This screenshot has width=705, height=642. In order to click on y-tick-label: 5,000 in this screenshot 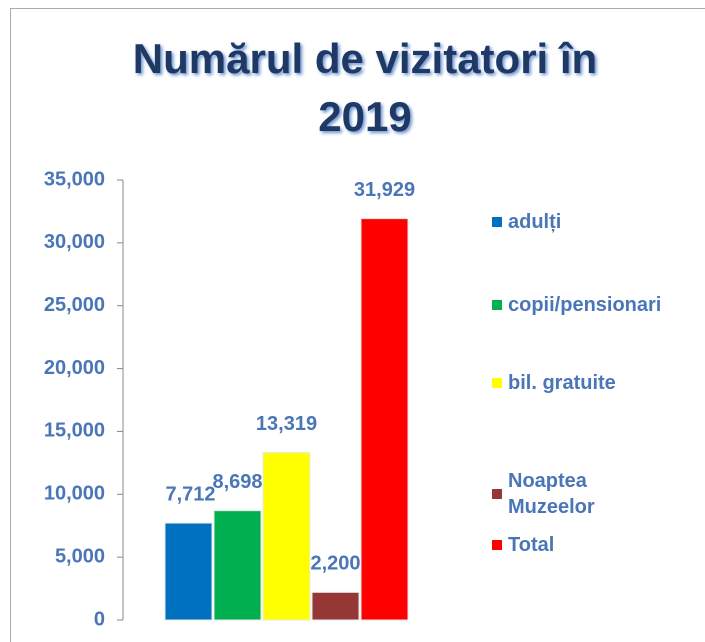, I will do `click(80, 556)`.